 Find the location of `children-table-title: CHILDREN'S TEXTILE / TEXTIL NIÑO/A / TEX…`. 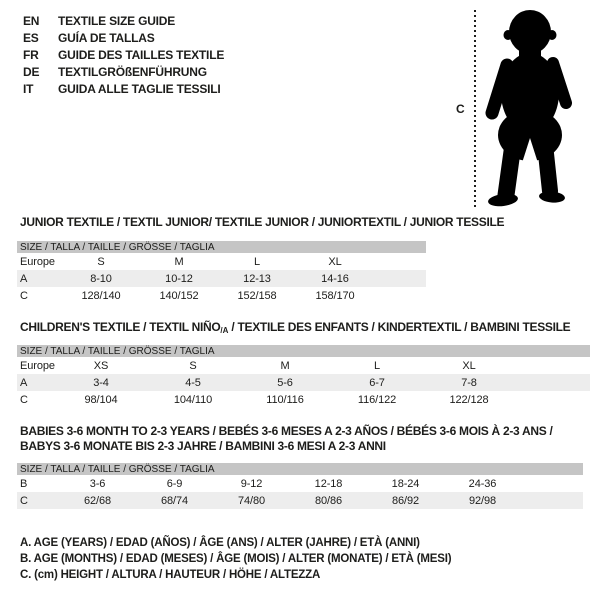

children-table-title: CHILDREN'S TEXTILE / TEXTIL NIÑO/A / TEX… is located at coordinates (295, 329).